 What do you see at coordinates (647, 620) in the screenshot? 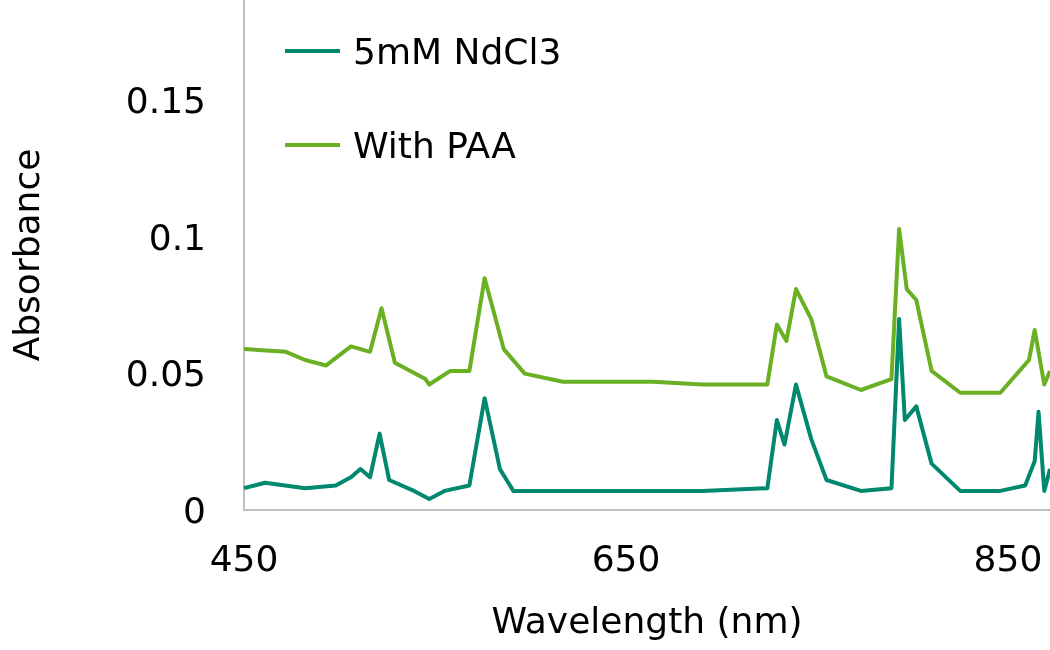
I see `x-axis-title: Wavelength (nm)` at bounding box center [647, 620].